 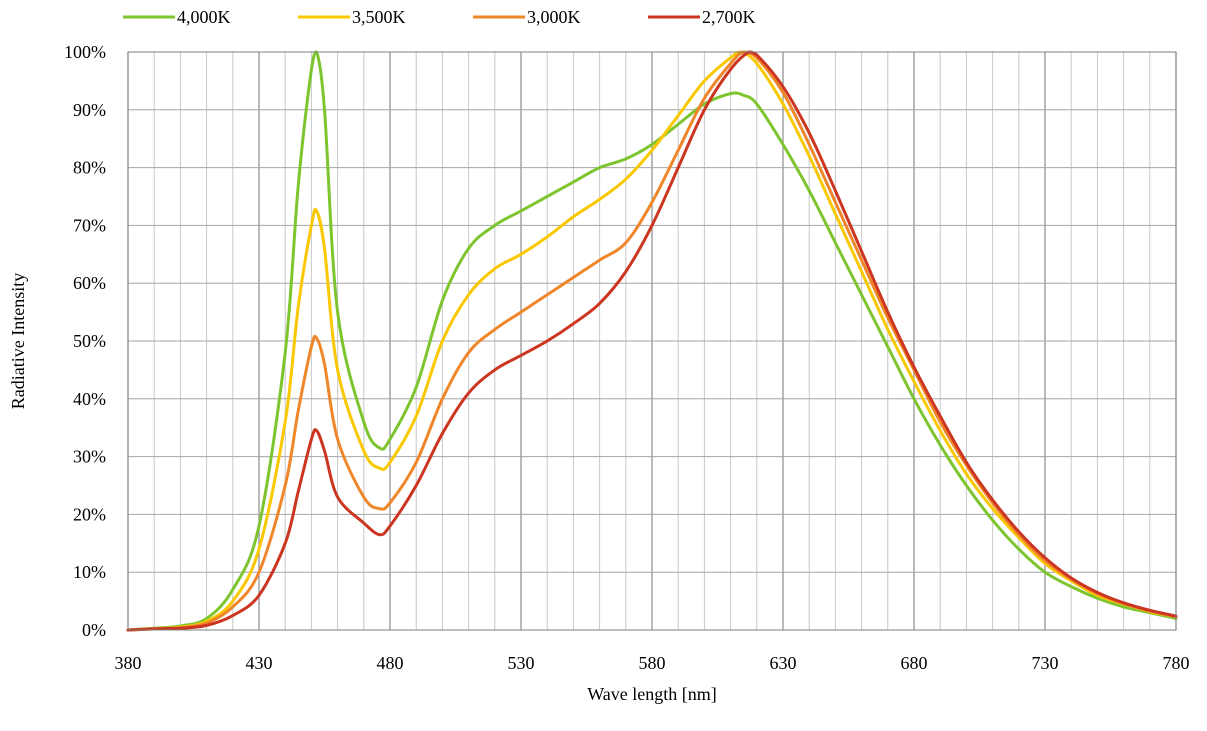 What do you see at coordinates (85, 52) in the screenshot?
I see `y-tick-label: 100%` at bounding box center [85, 52].